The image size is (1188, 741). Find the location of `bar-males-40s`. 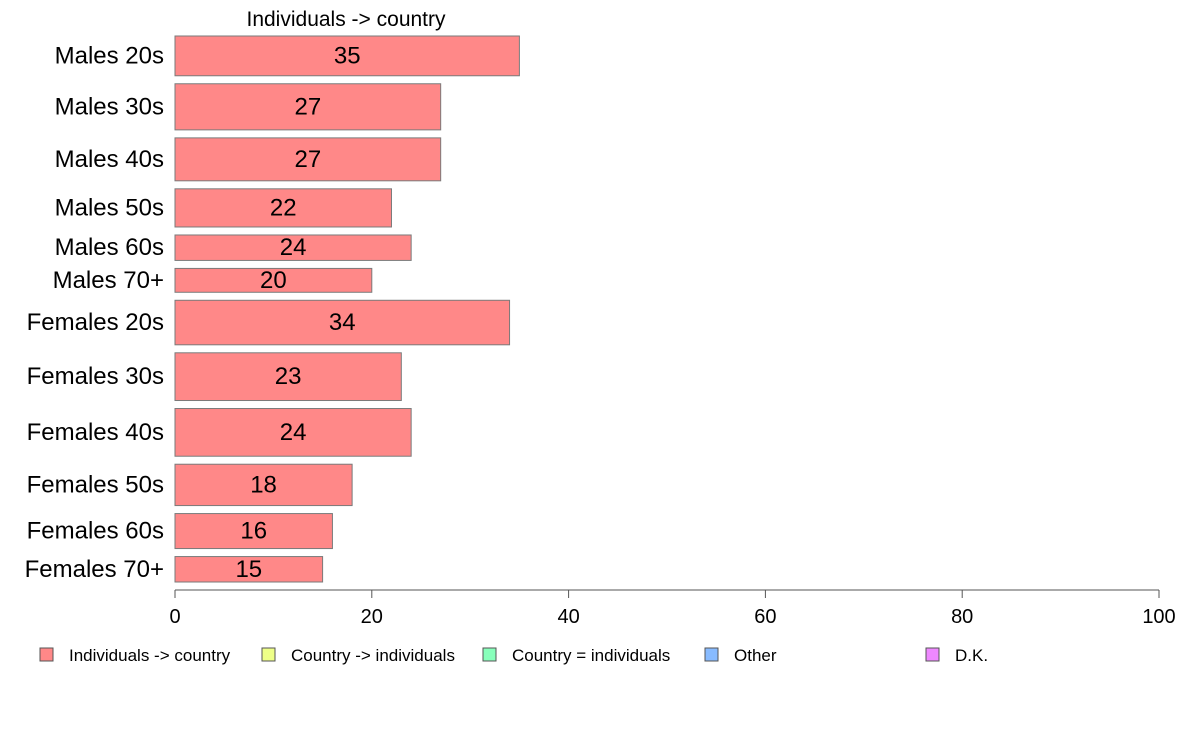

bar-males-40s is located at coordinates (308, 159).